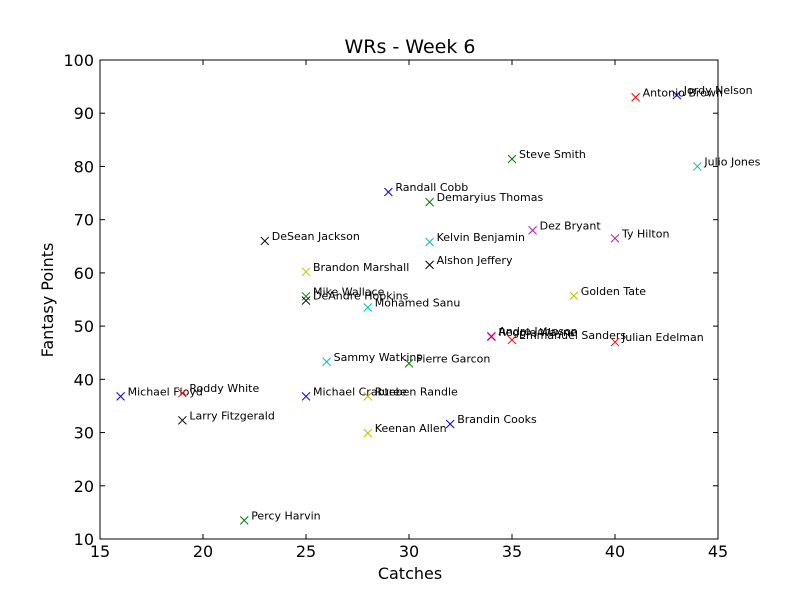 The height and width of the screenshot is (600, 800). Describe the element at coordinates (84, 326) in the screenshot. I see `y-tick-label: 50` at that location.